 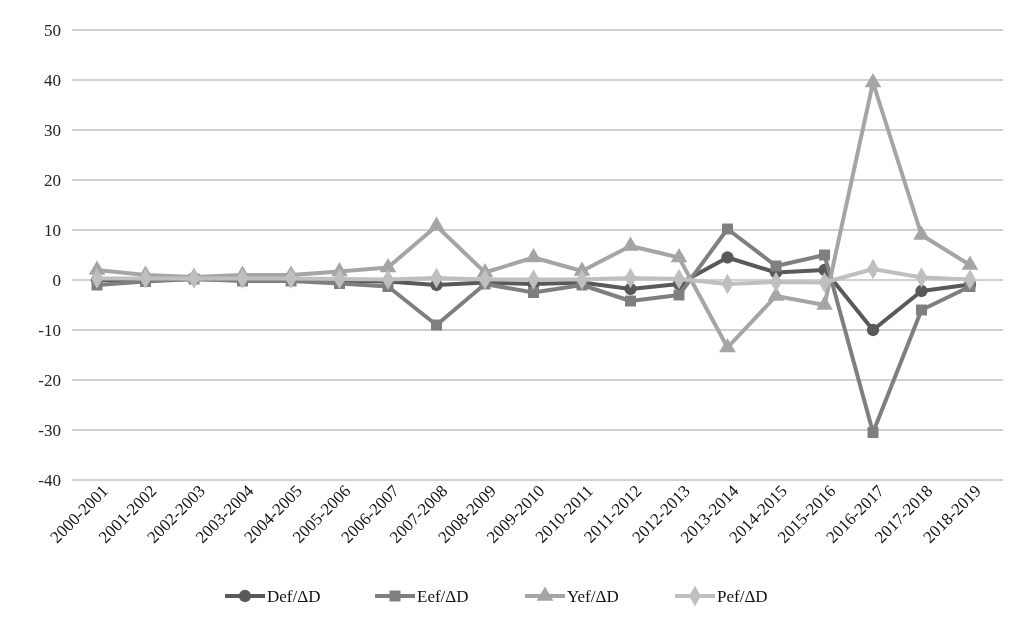 I want to click on y-tick-label: -10, so click(x=49, y=330).